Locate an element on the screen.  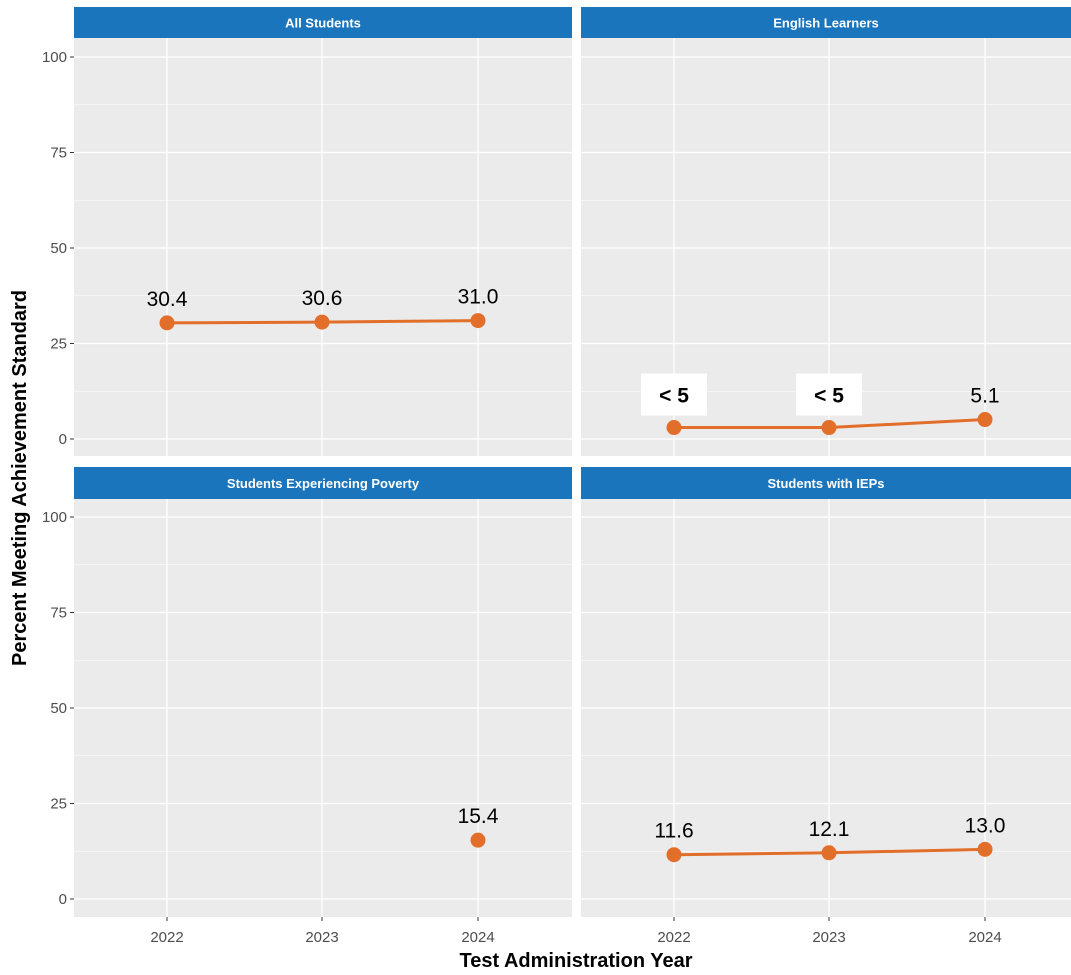
data-label: 13.0 is located at coordinates (985, 825).